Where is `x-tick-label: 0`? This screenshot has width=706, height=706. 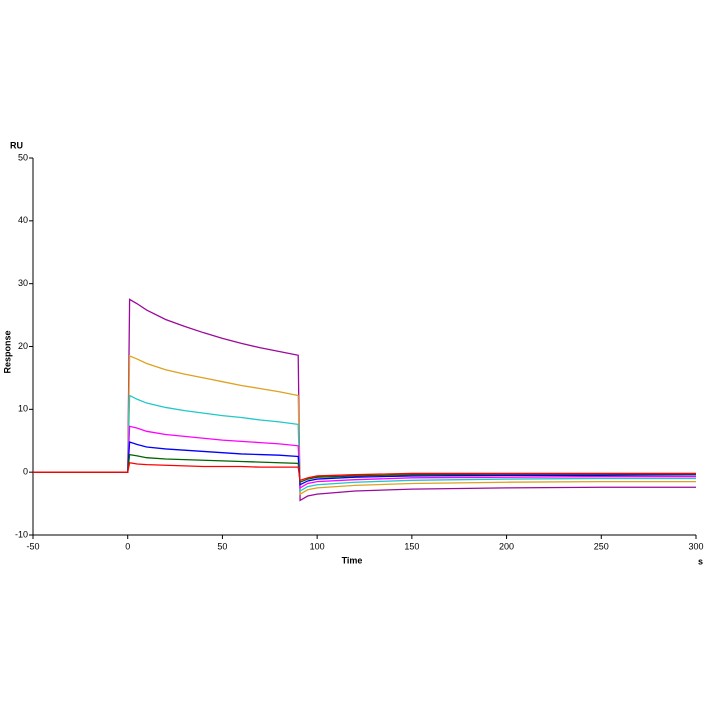 x-tick-label: 0 is located at coordinates (127, 546).